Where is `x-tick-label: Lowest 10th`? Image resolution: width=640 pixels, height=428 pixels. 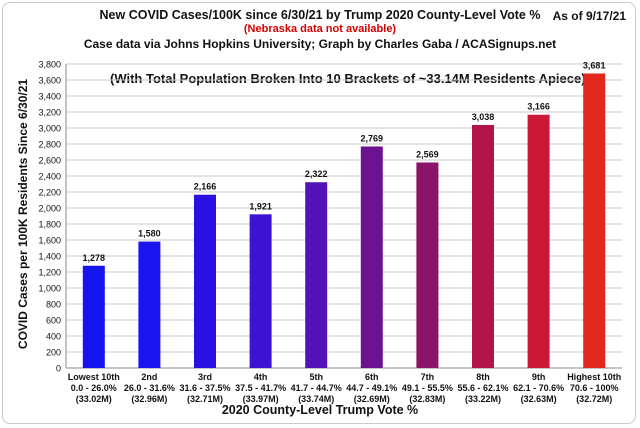 x-tick-label: Lowest 10th is located at coordinates (94, 377).